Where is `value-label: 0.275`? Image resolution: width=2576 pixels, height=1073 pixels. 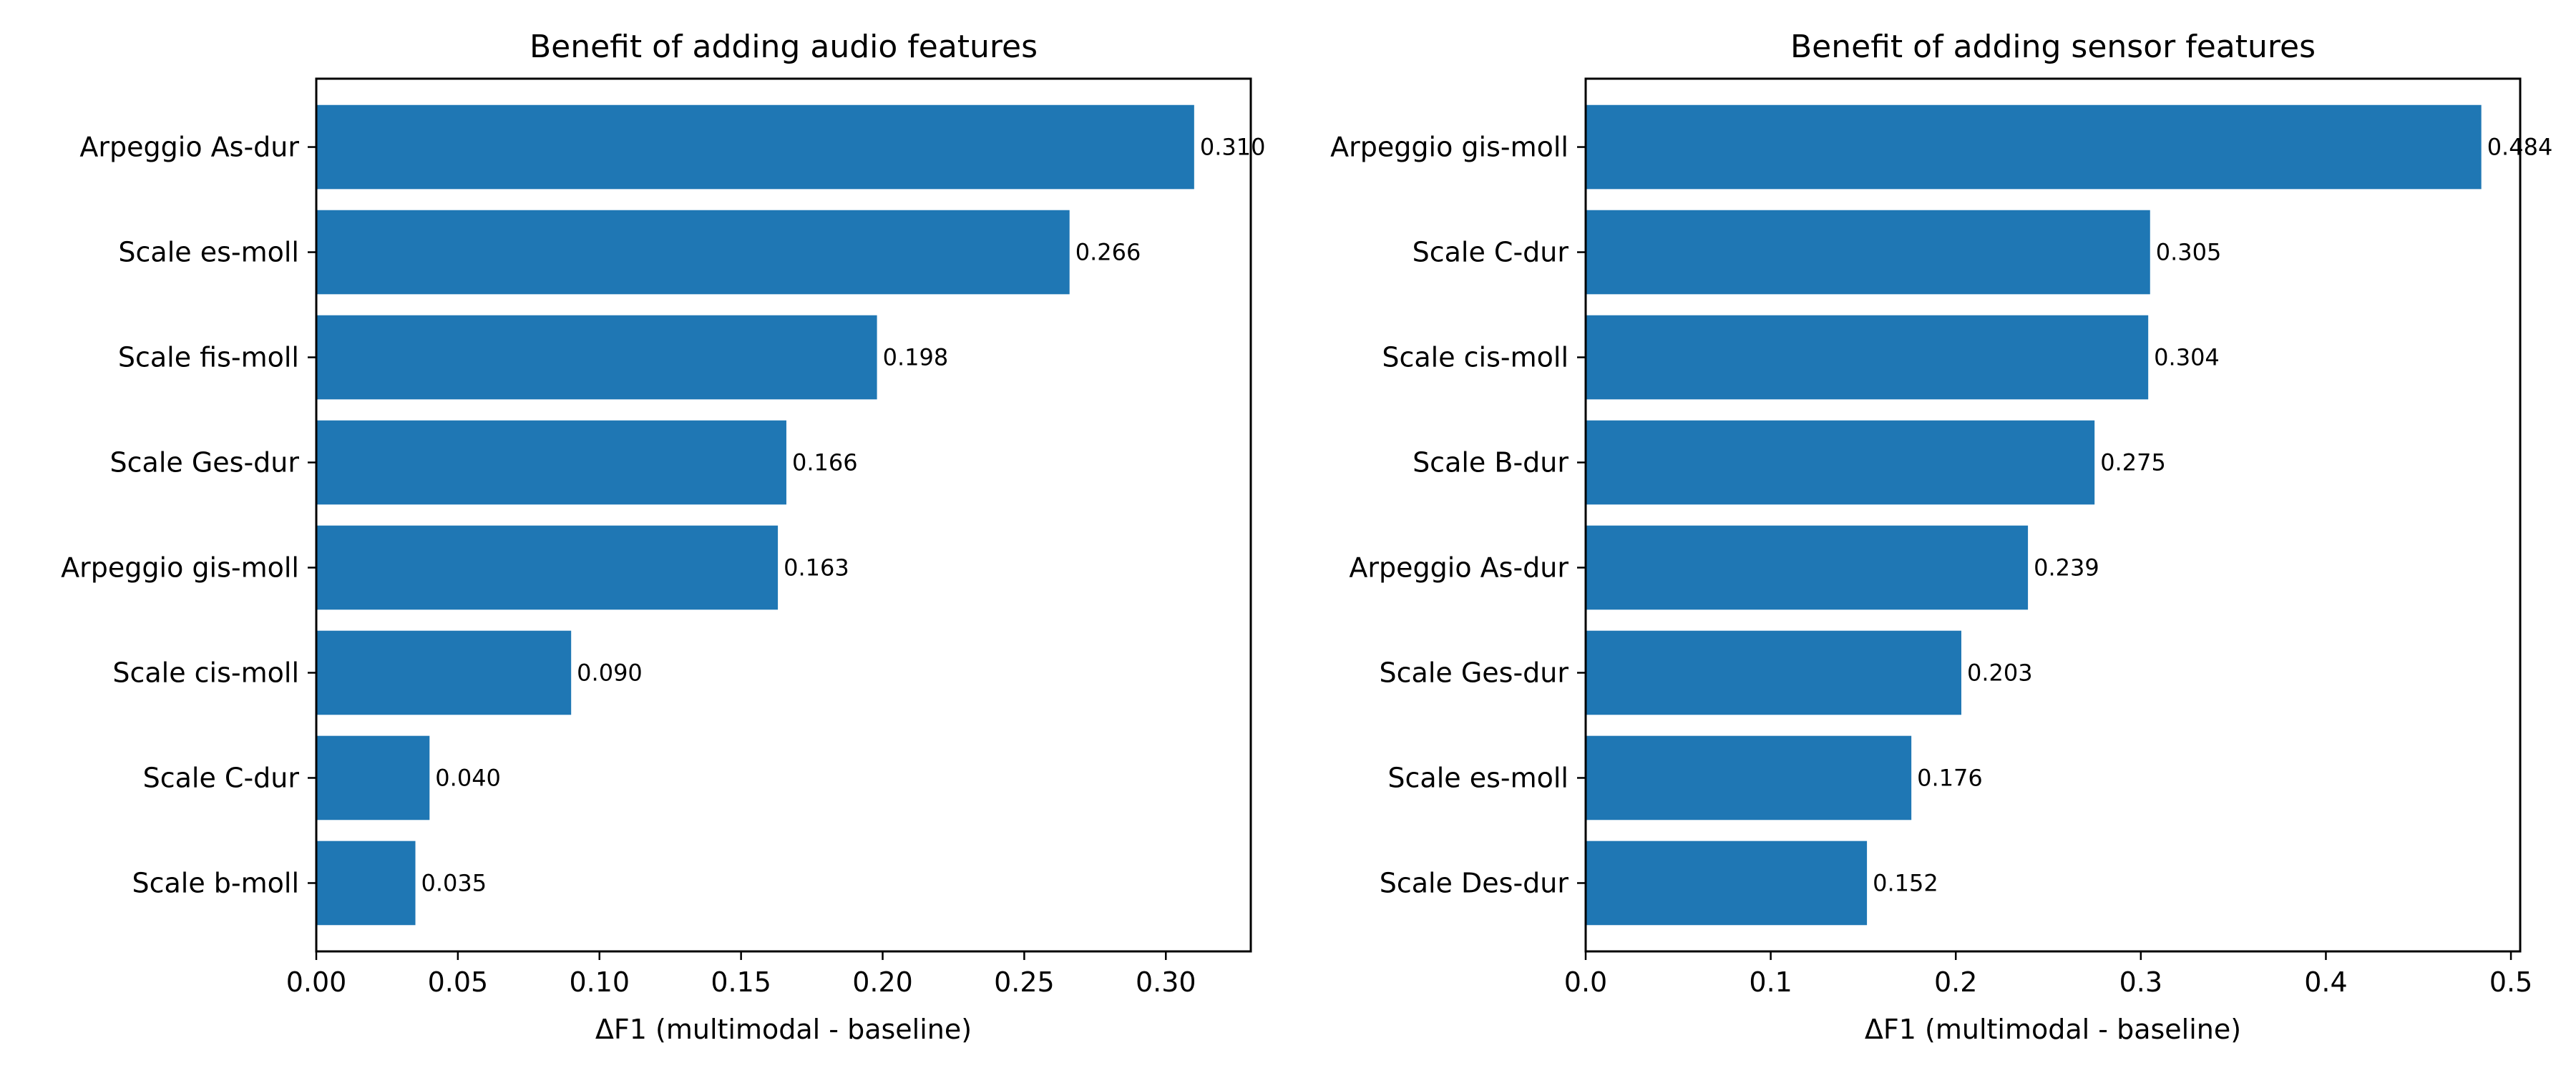
value-label: 0.275 is located at coordinates (2133, 463).